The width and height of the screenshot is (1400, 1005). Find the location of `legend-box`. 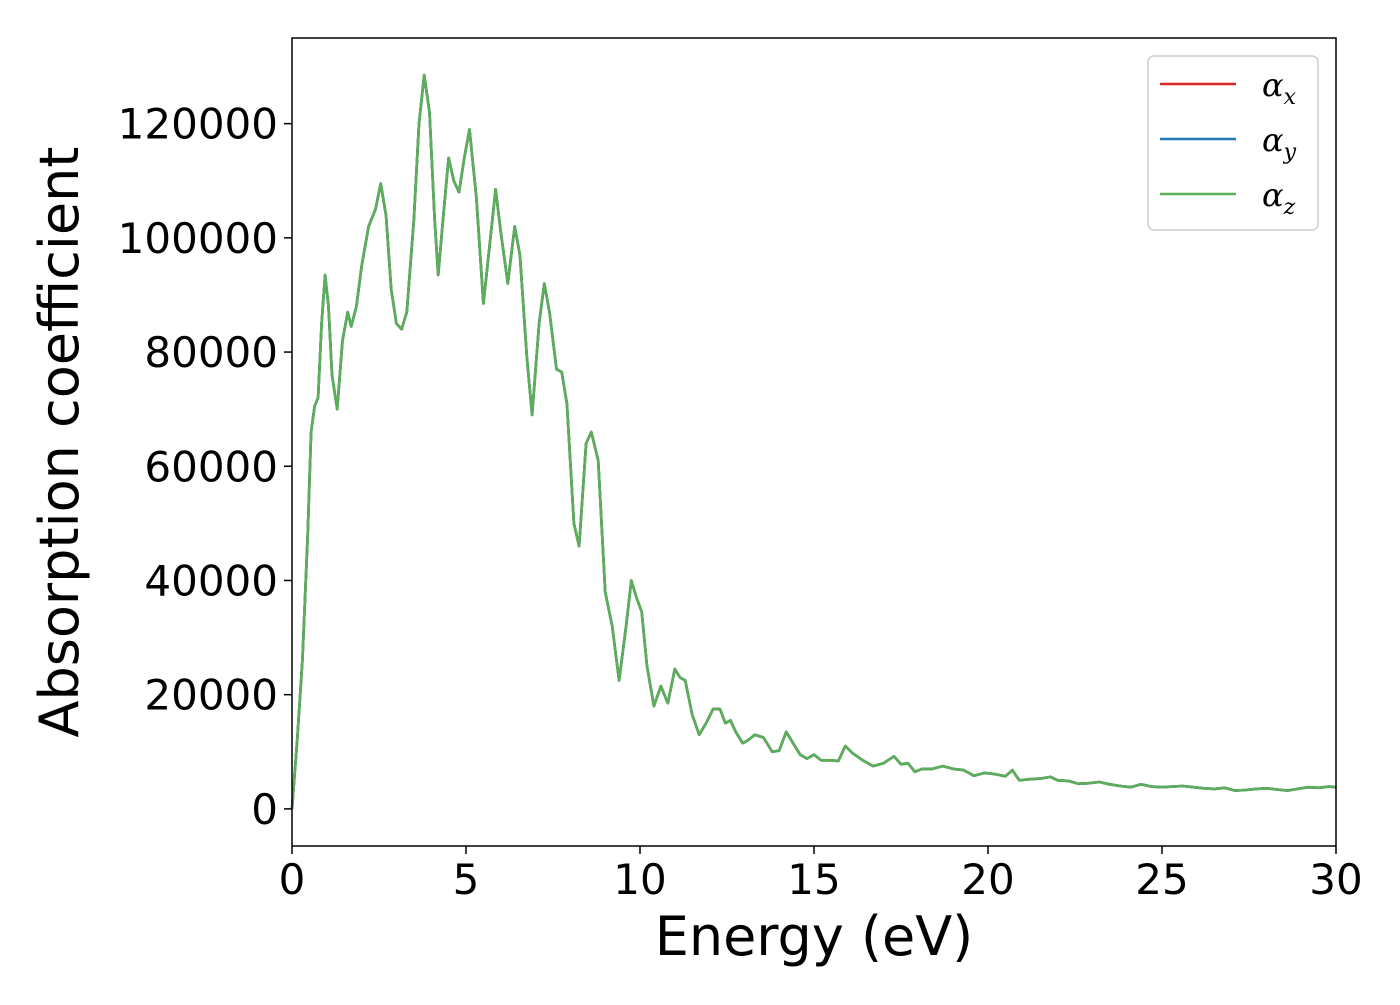

legend-box is located at coordinates (1233, 143).